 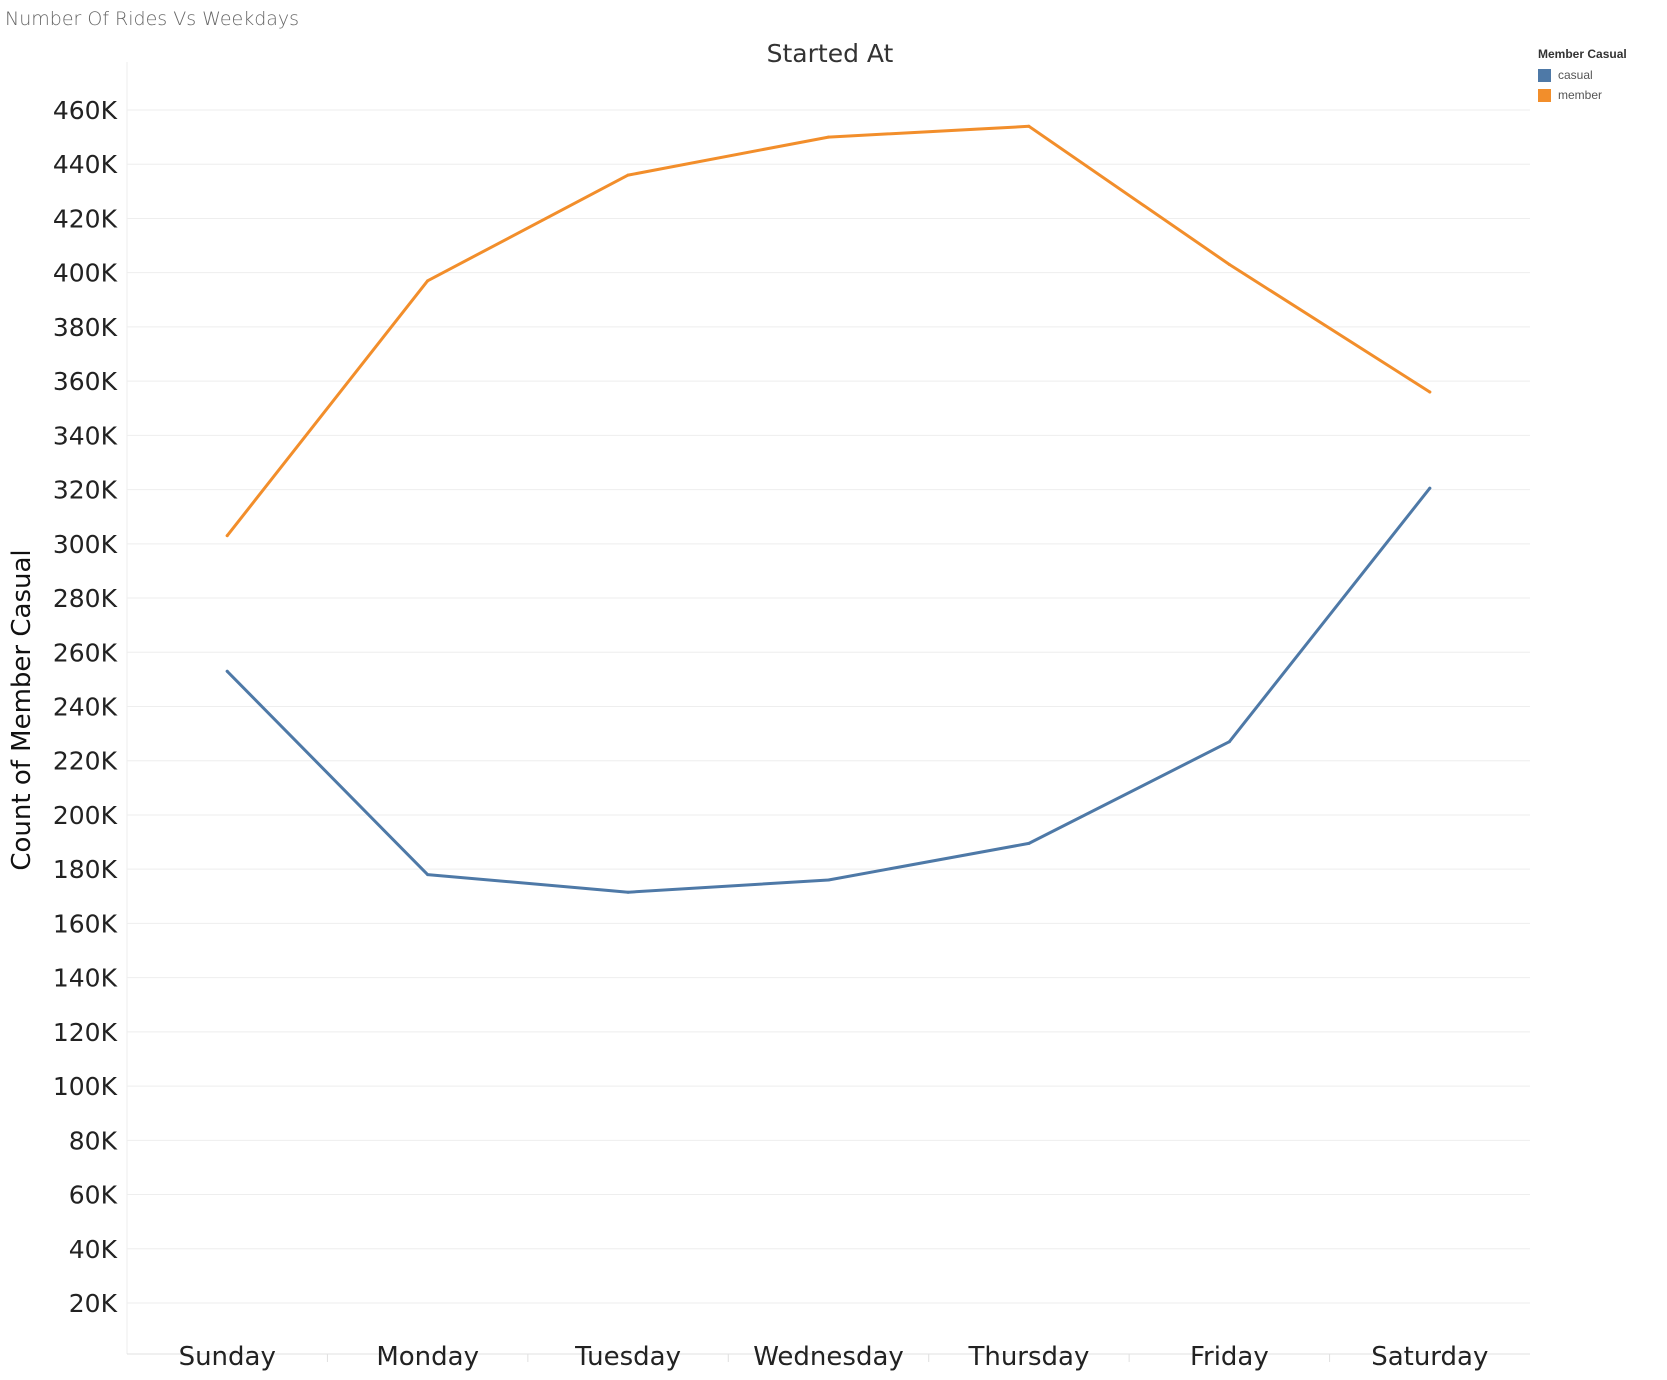 What do you see at coordinates (93, 1249) in the screenshot?
I see `y-tick-label: 40K` at bounding box center [93, 1249].